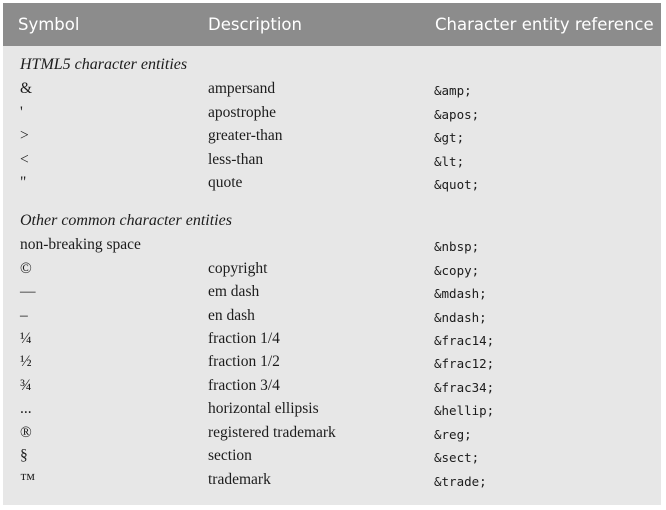 The height and width of the screenshot is (510, 666). What do you see at coordinates (332, 185) in the screenshot?
I see `table-row: " quote &quot;` at bounding box center [332, 185].